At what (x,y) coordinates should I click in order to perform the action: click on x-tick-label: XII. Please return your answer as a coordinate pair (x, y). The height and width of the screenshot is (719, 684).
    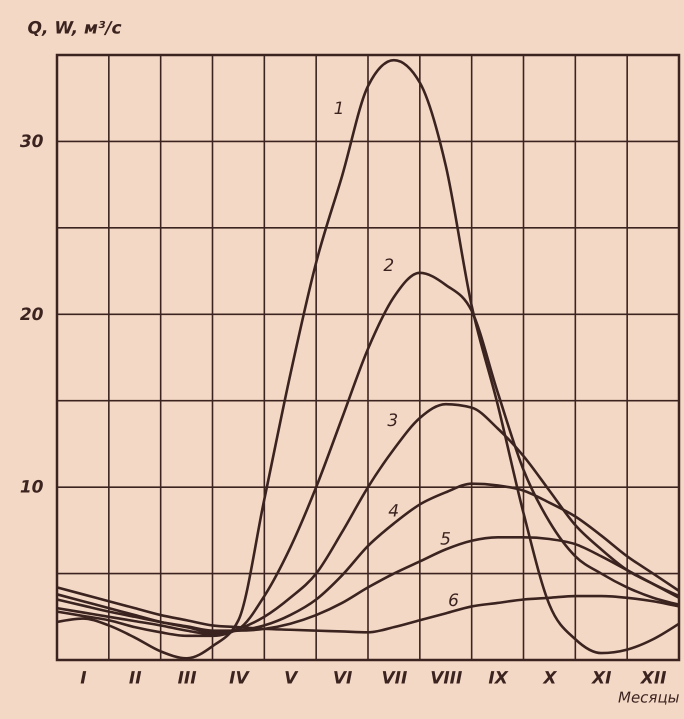
    Looking at the image, I should click on (653, 678).